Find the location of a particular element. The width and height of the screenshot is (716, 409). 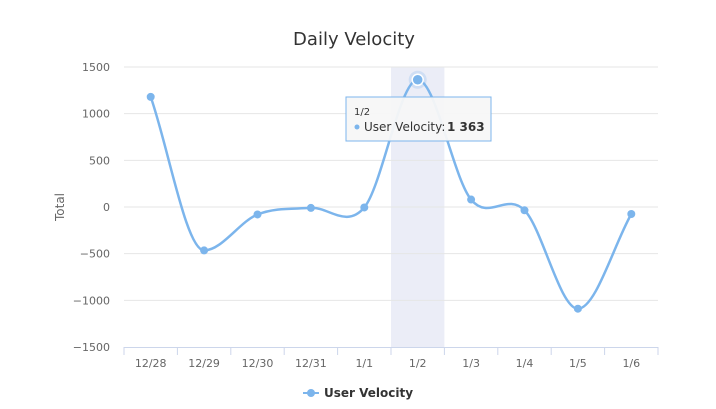

x-tick-label: 1/5 is located at coordinates (578, 363).